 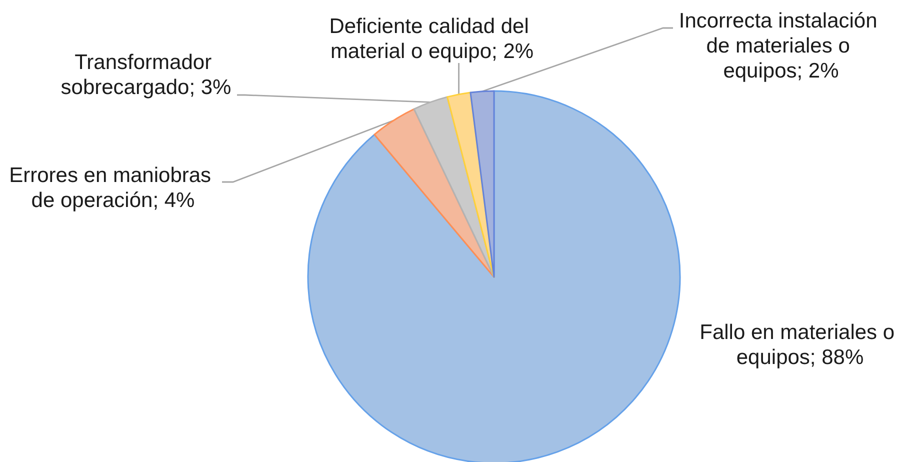 I want to click on slice-label: Fallo en materiales o equipos; 88%, so click(x=800, y=345).